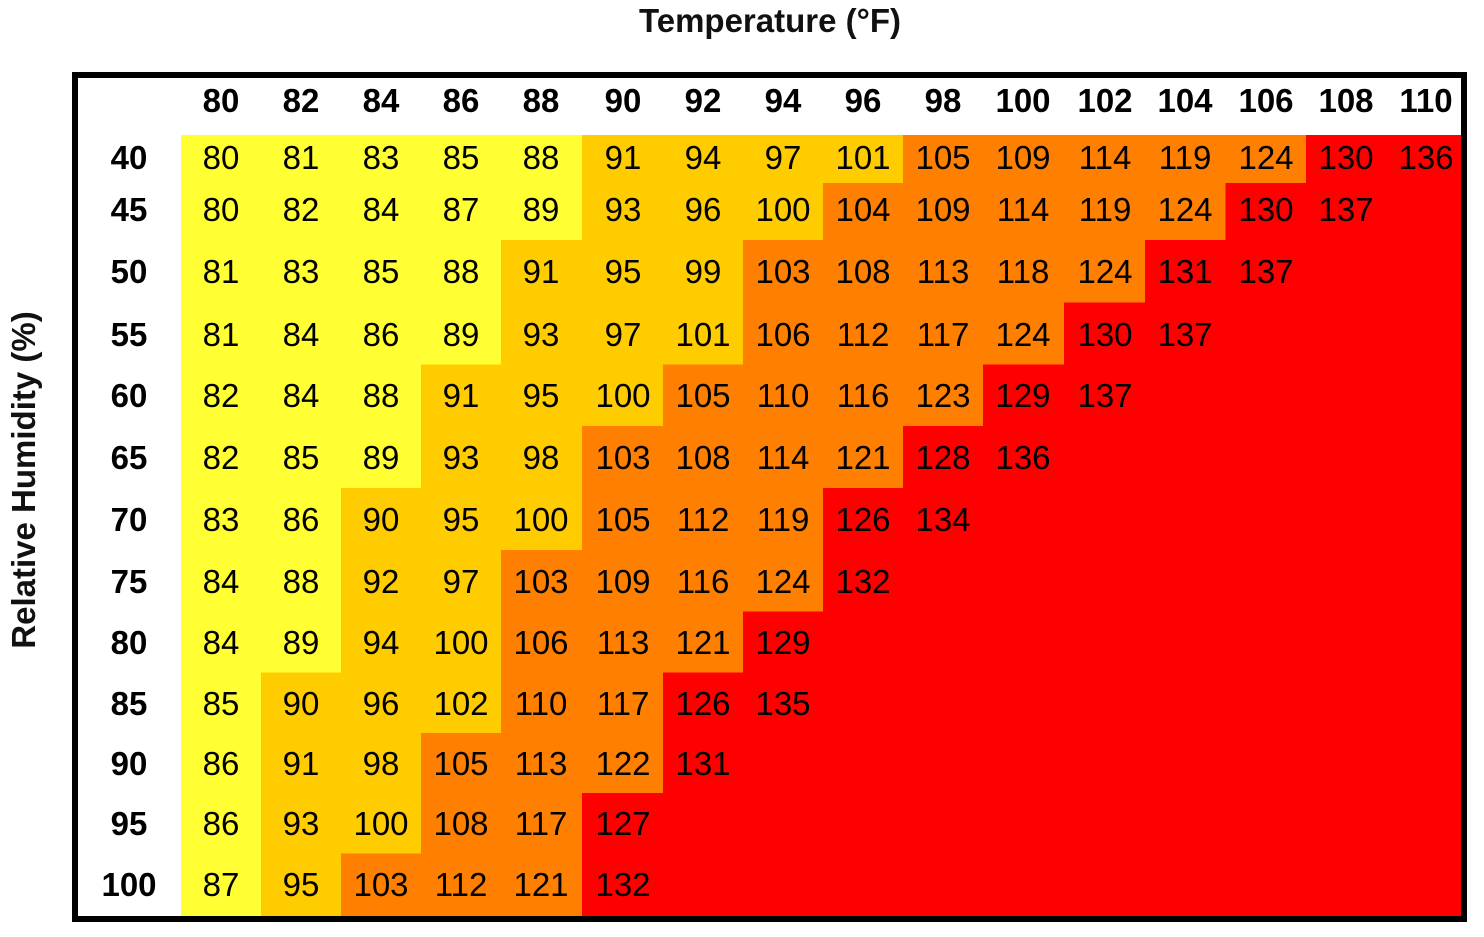 The image size is (1484, 937). What do you see at coordinates (541, 100) in the screenshot?
I see `column-header-temperature: 88` at bounding box center [541, 100].